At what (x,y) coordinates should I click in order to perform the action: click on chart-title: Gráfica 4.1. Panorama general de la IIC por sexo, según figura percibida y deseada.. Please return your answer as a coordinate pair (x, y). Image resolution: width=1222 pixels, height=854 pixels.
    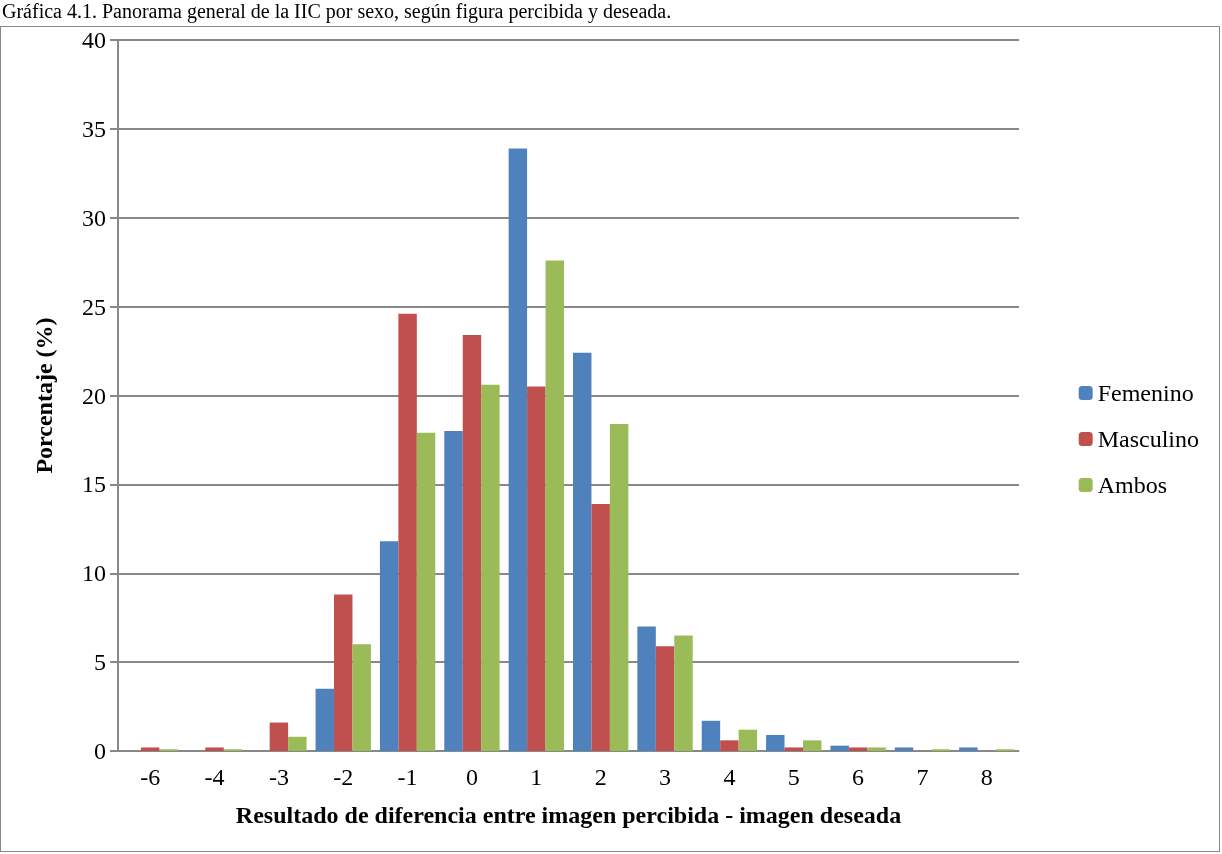
    Looking at the image, I should click on (337, 11).